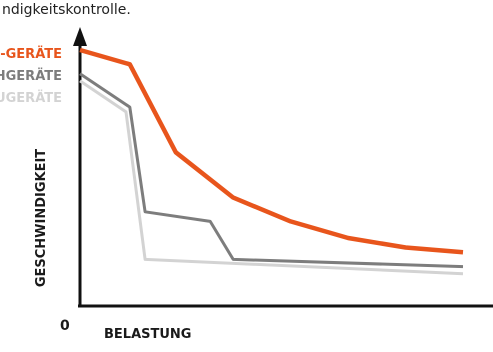 This screenshot has width=493, height=352. I want to click on legend-label-2: HGERÄTE, so click(31, 76).